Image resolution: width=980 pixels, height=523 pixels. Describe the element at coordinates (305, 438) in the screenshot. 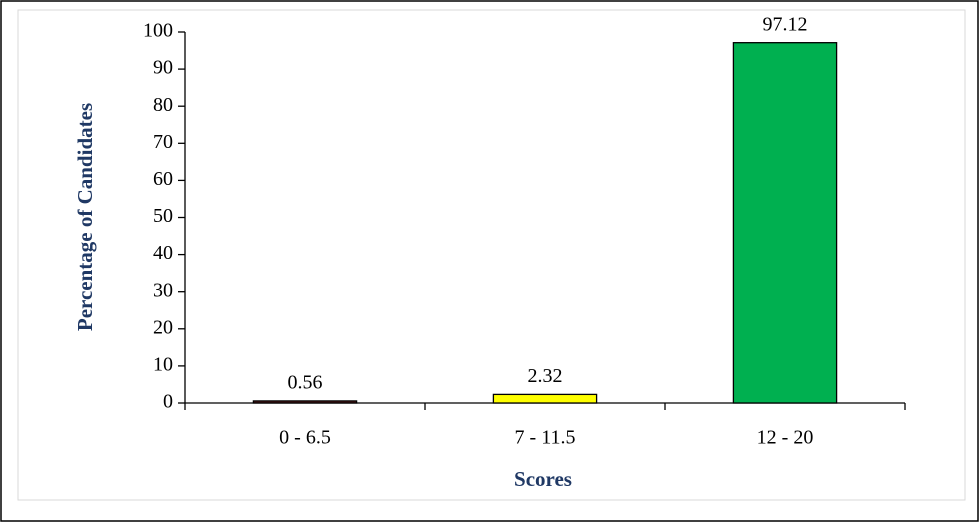

I see `x-tick-label: 0 - 6.5` at that location.